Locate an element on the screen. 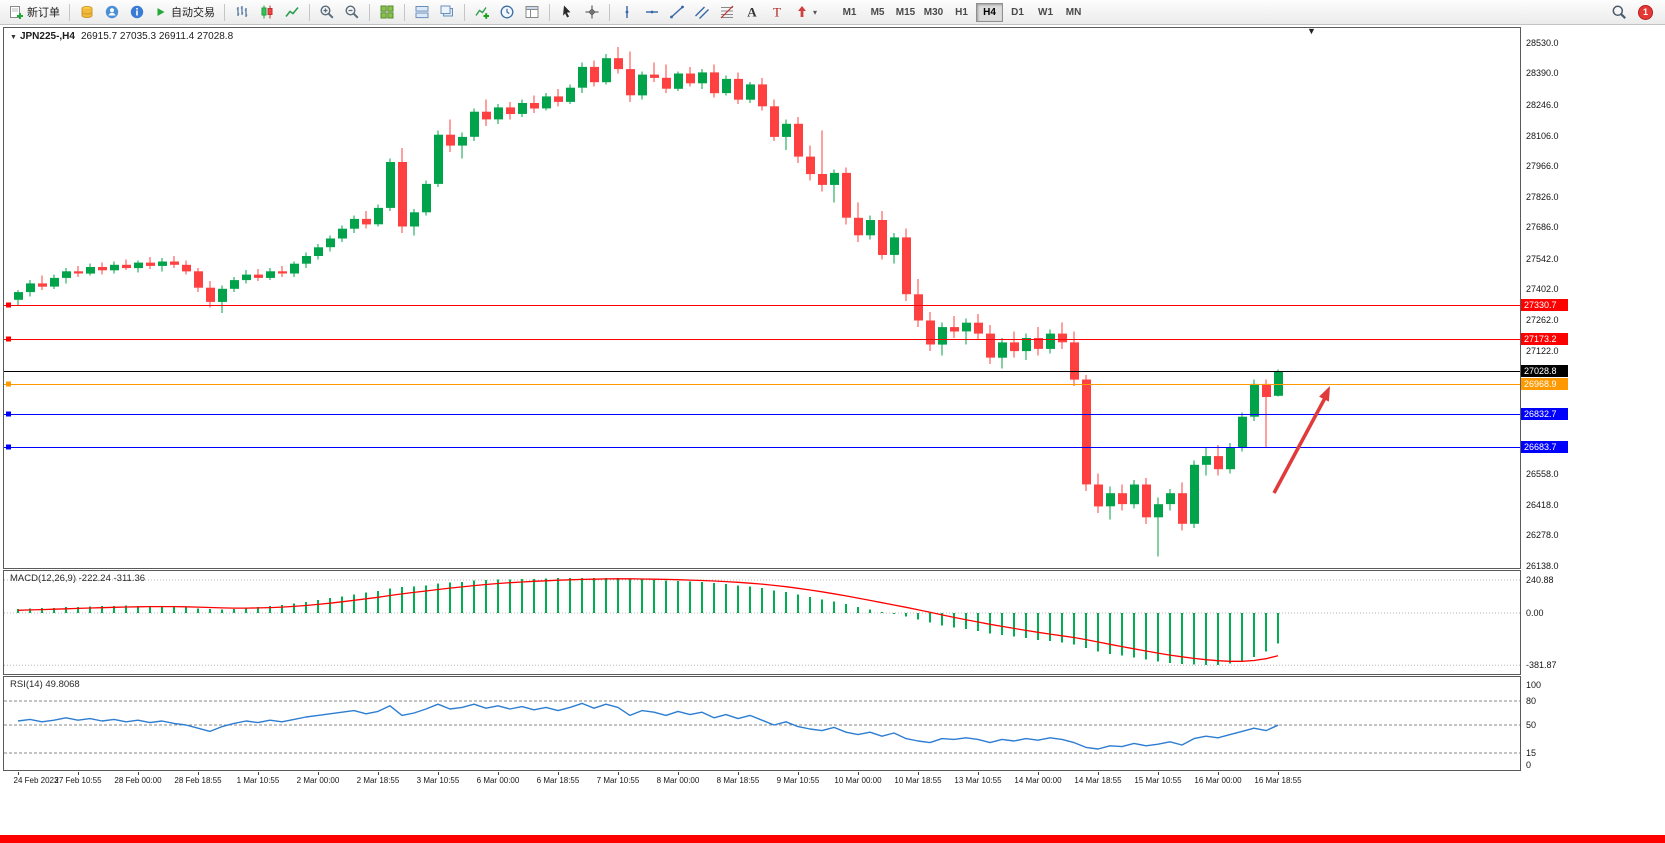  trend-arrow-head is located at coordinates (1324, 394).